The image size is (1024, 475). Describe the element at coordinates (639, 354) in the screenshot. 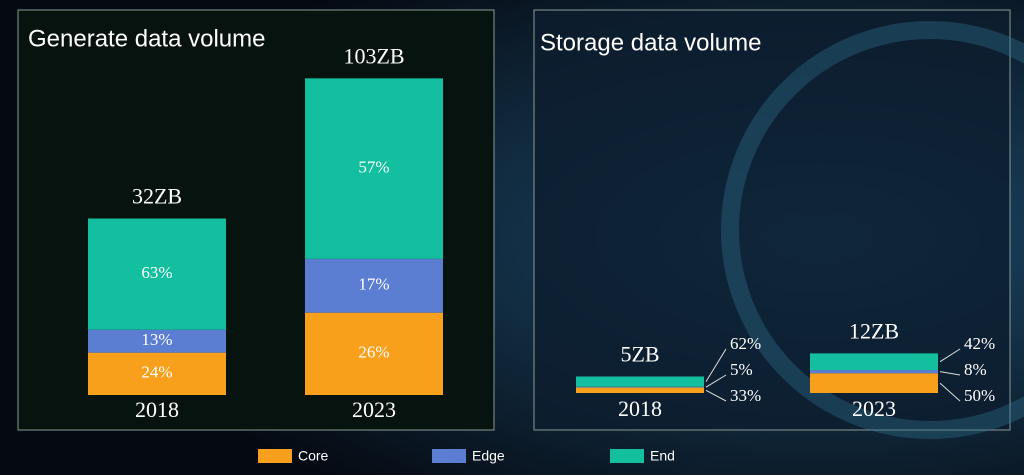

I see `total-label: 5ZB` at that location.